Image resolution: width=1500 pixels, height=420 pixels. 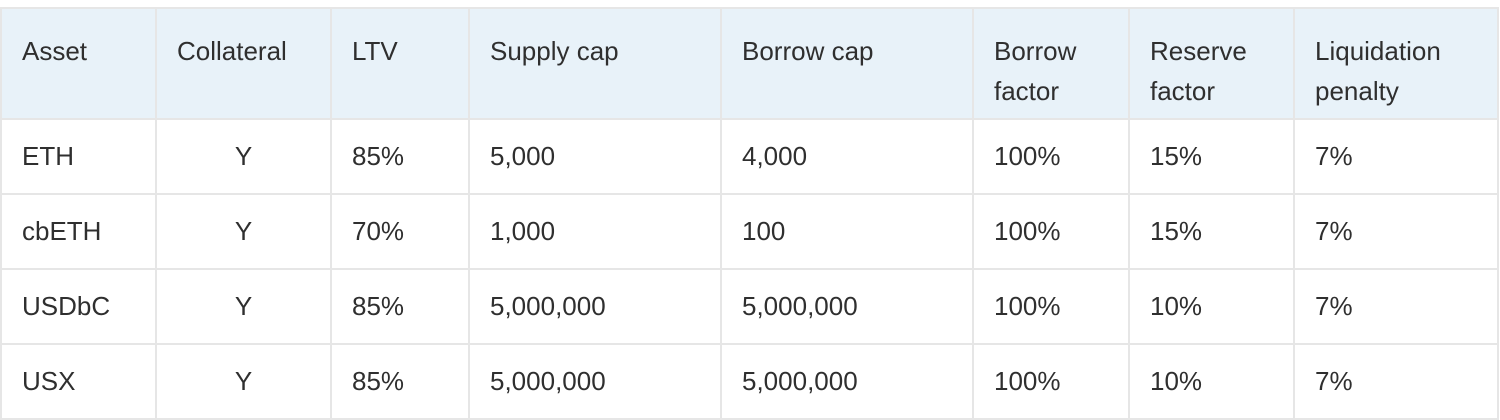 I want to click on cell-supply-cap: 5,000, so click(x=595, y=156).